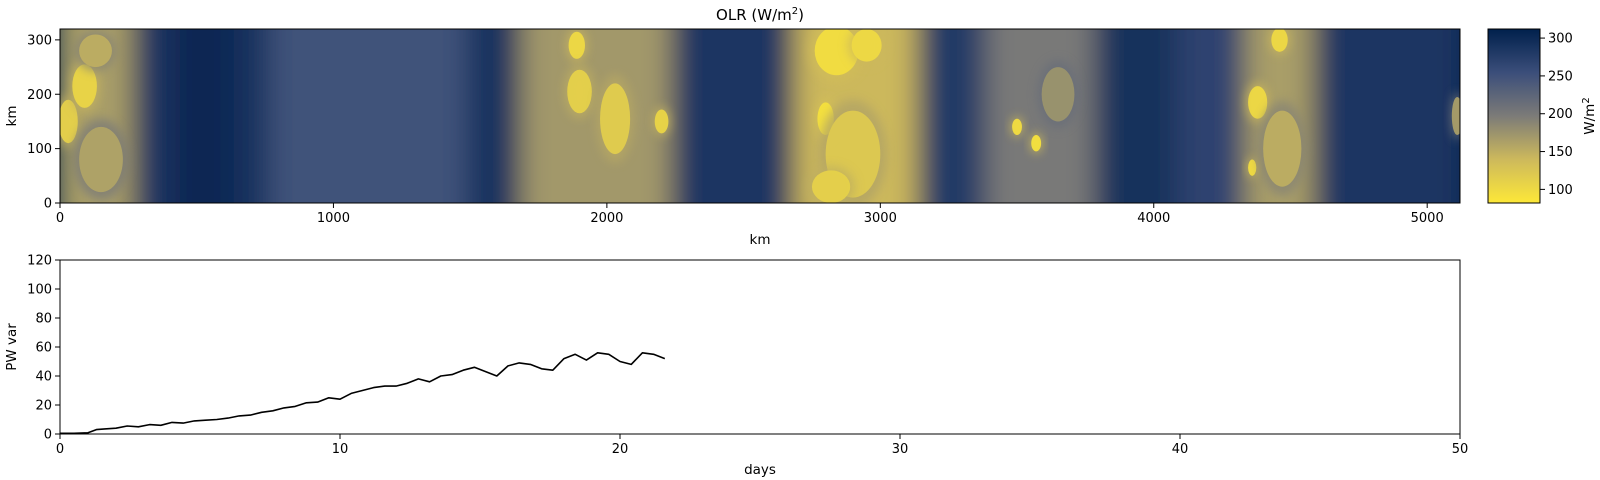 The height and width of the screenshot is (480, 1600). I want to click on olr-title: OLR (W/m2), so click(760, 15).